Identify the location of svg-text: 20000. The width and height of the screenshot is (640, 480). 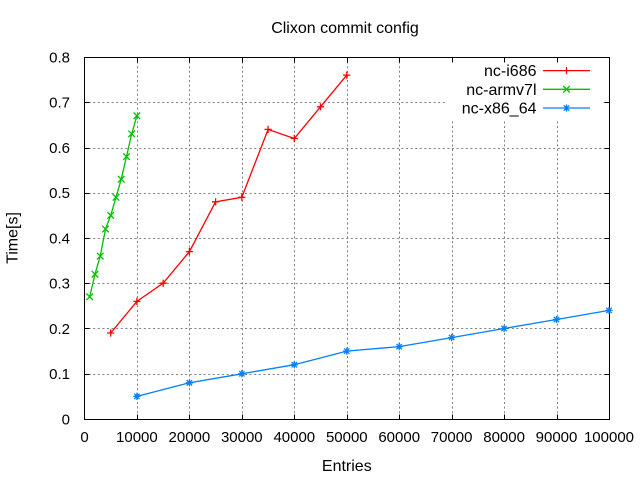
(190, 437).